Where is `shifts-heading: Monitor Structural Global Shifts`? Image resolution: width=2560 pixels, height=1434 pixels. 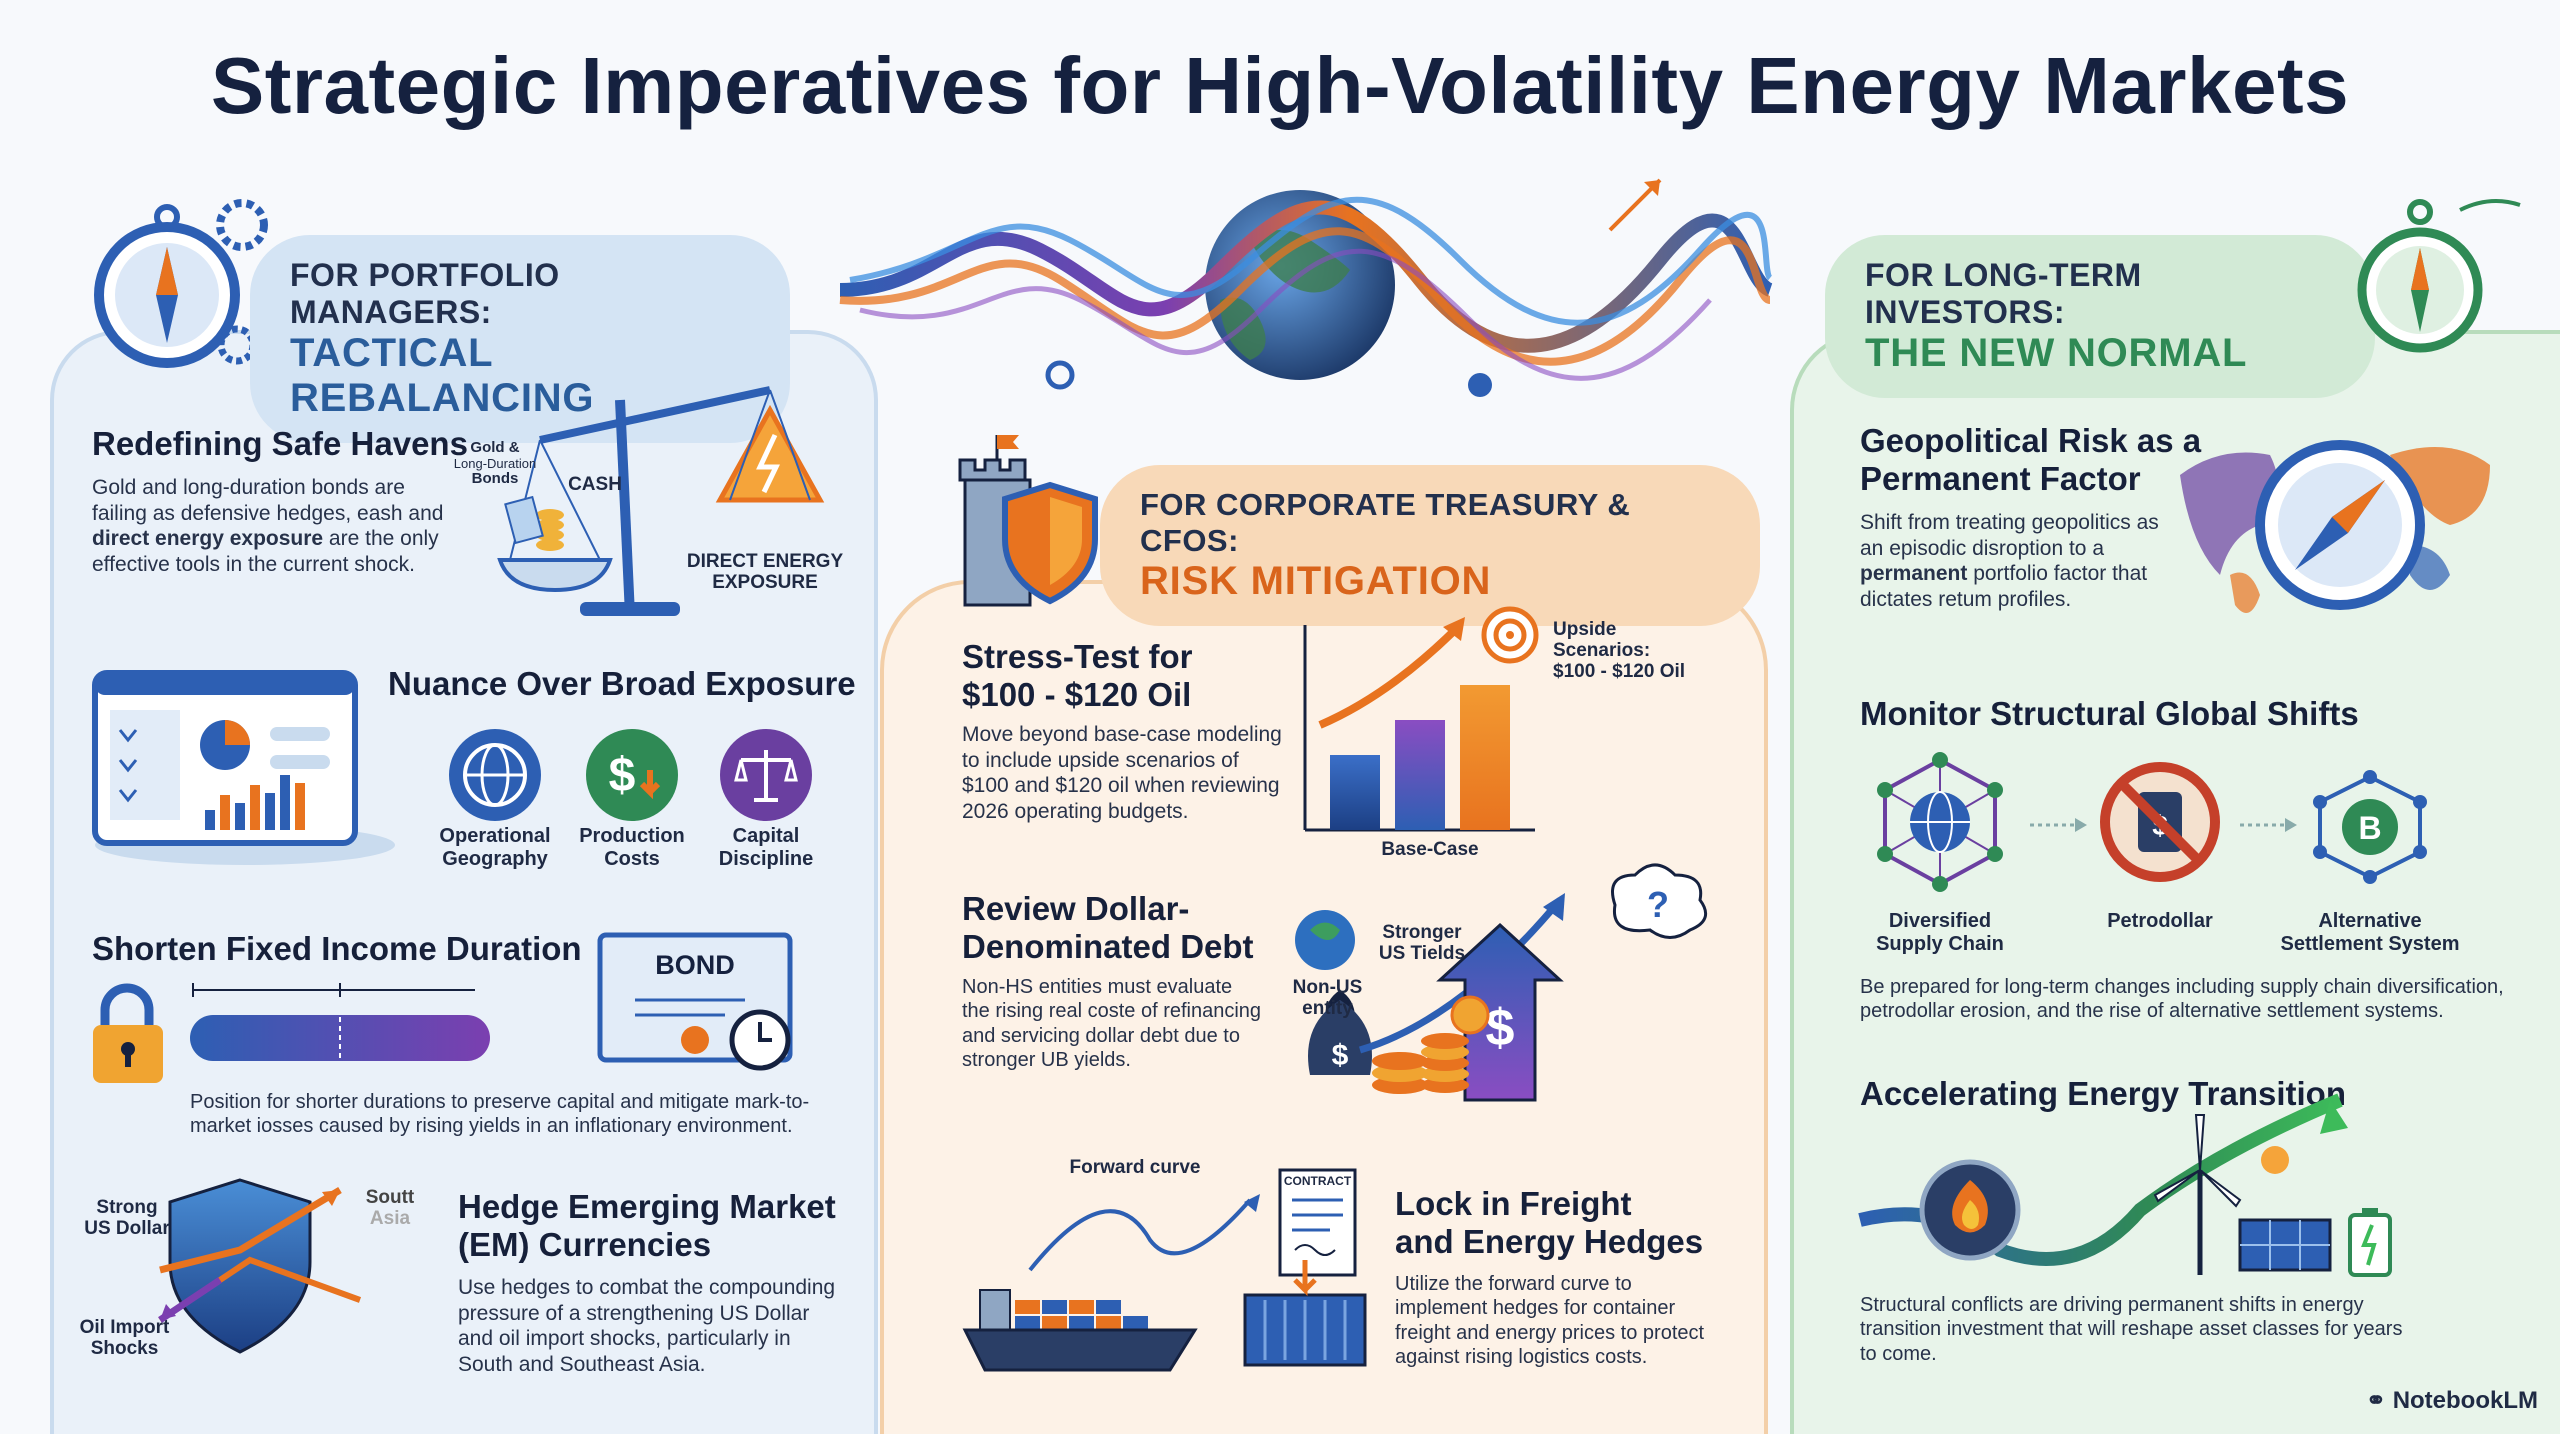 shifts-heading: Monitor Structural Global Shifts is located at coordinates (2109, 713).